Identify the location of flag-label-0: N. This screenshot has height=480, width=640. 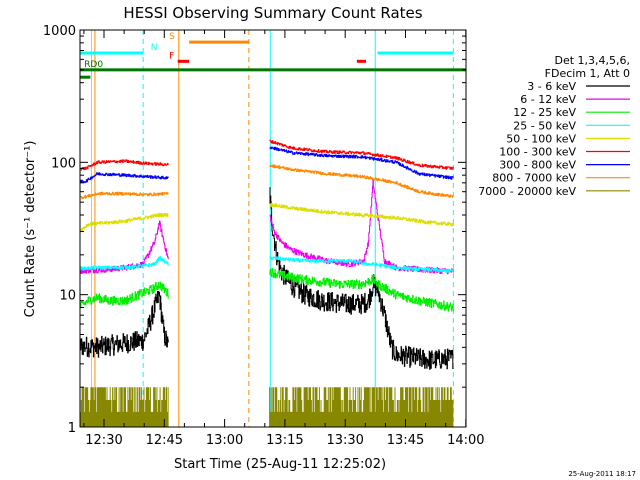
(154, 48).